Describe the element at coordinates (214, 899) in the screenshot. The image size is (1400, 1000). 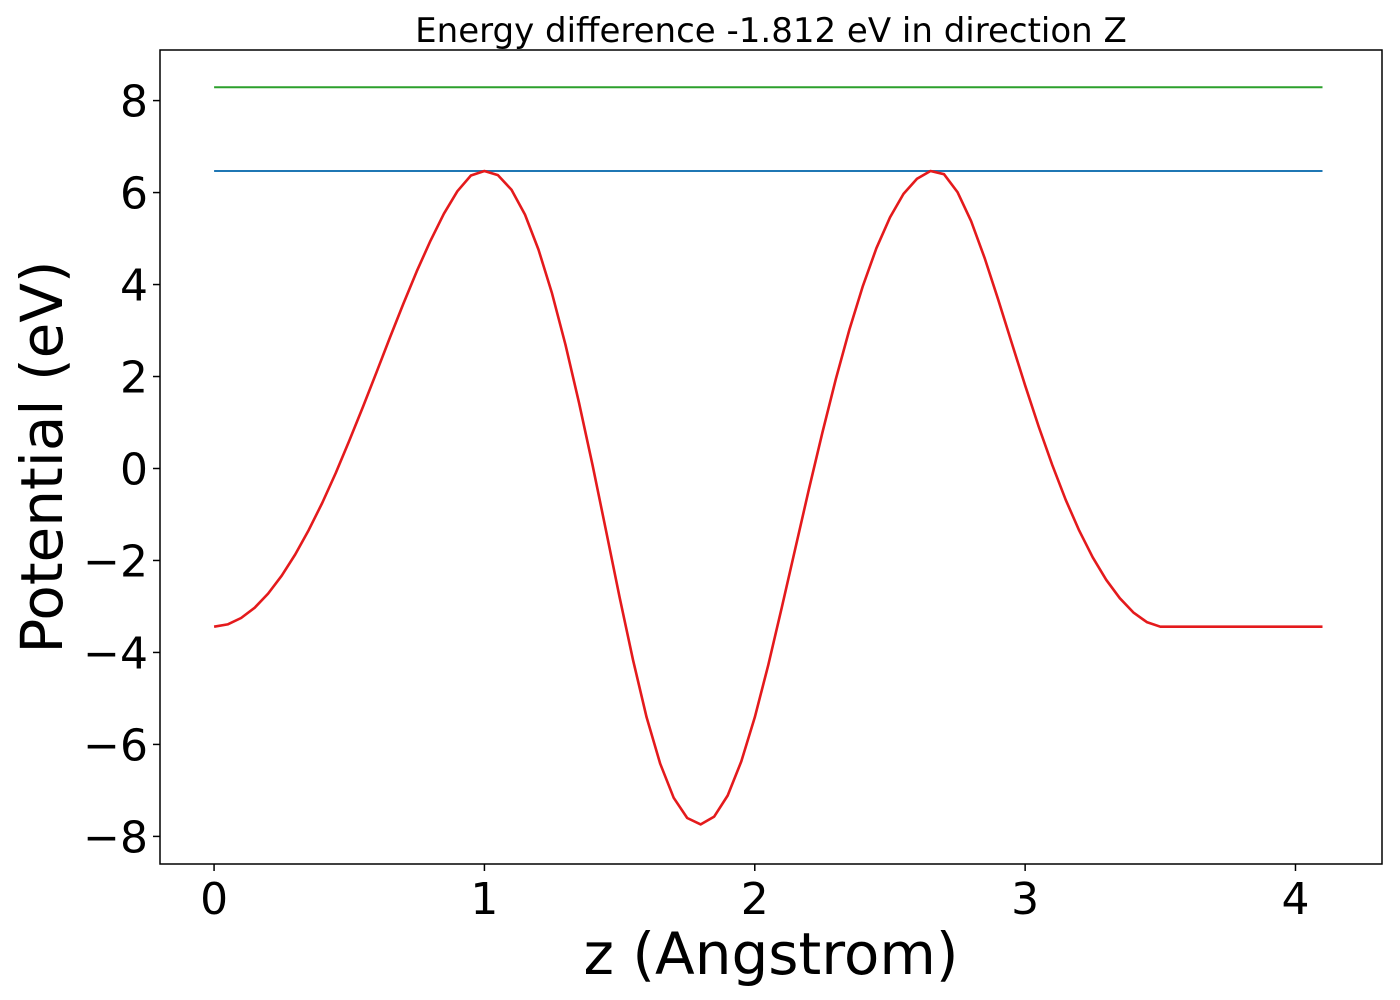
I see `x-tick-label: 0` at that location.